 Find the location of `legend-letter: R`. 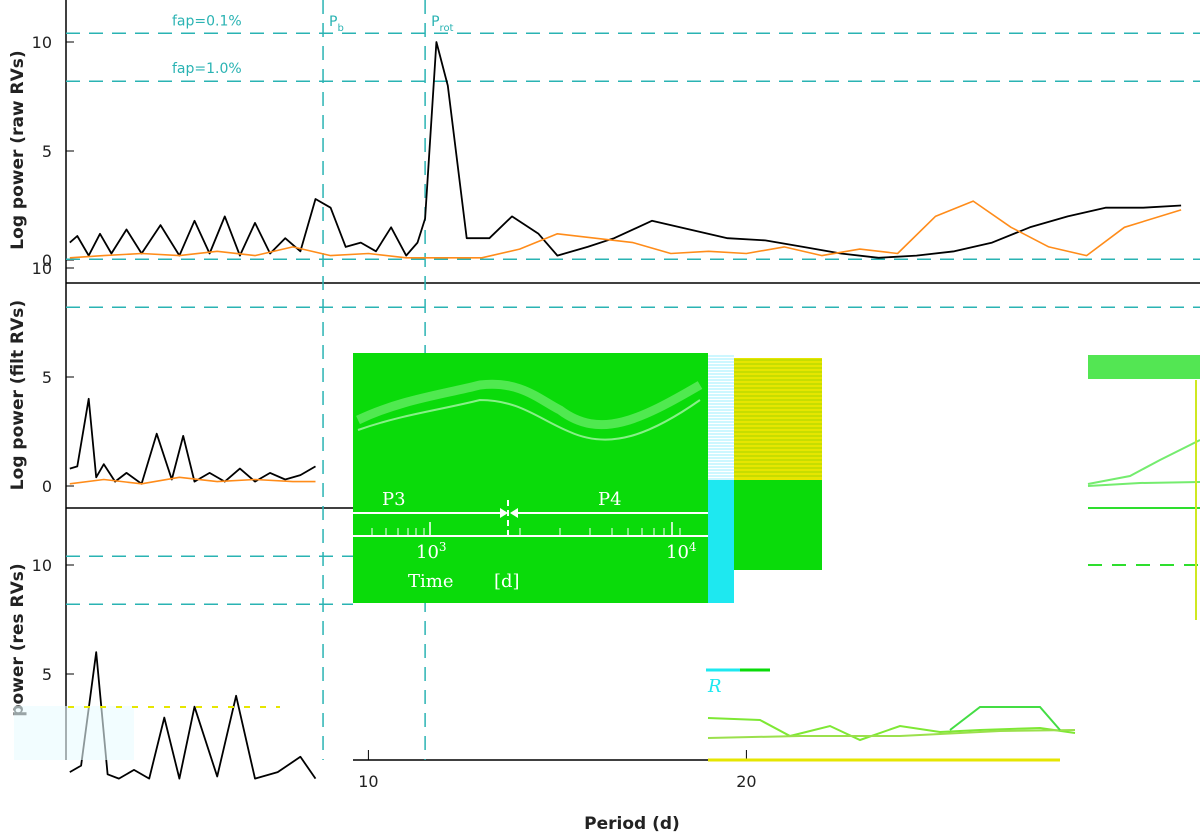

legend-letter: R is located at coordinates (714, 686).